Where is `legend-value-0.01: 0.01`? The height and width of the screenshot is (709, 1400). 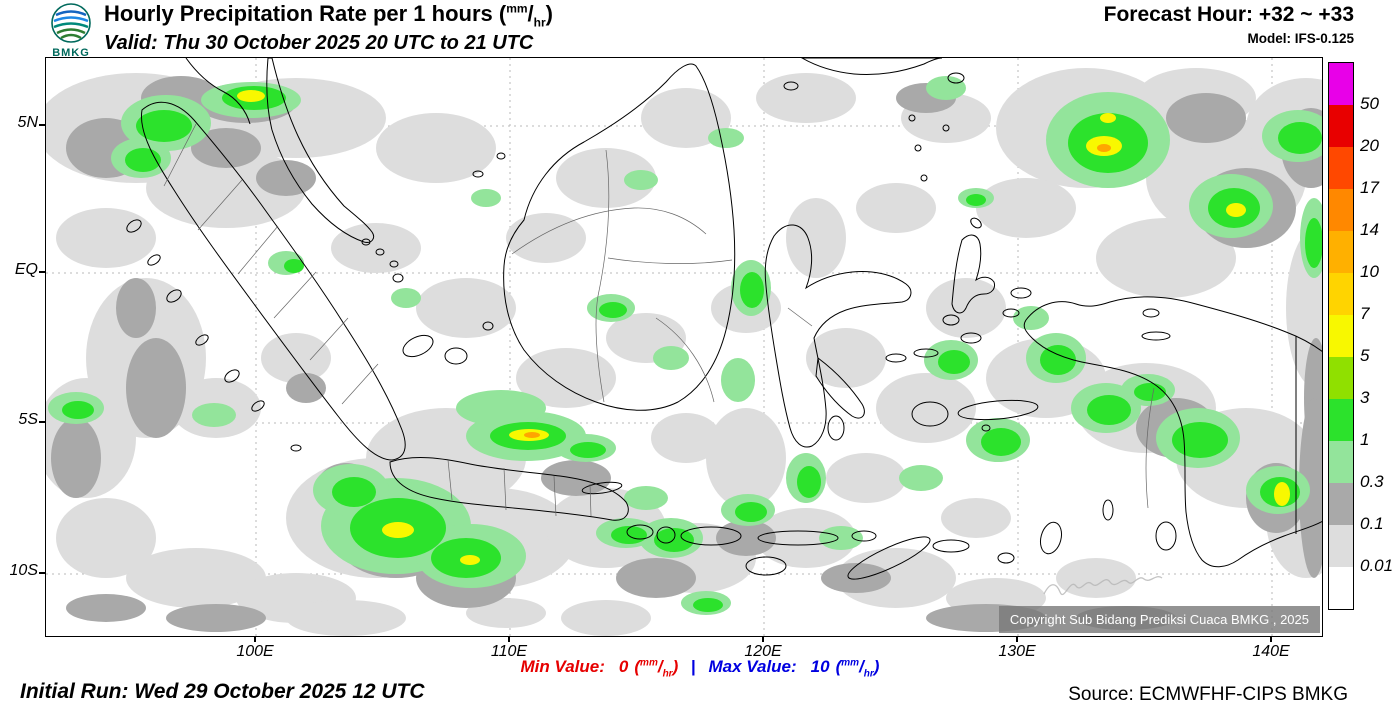 legend-value-0.01: 0.01 is located at coordinates (1377, 565).